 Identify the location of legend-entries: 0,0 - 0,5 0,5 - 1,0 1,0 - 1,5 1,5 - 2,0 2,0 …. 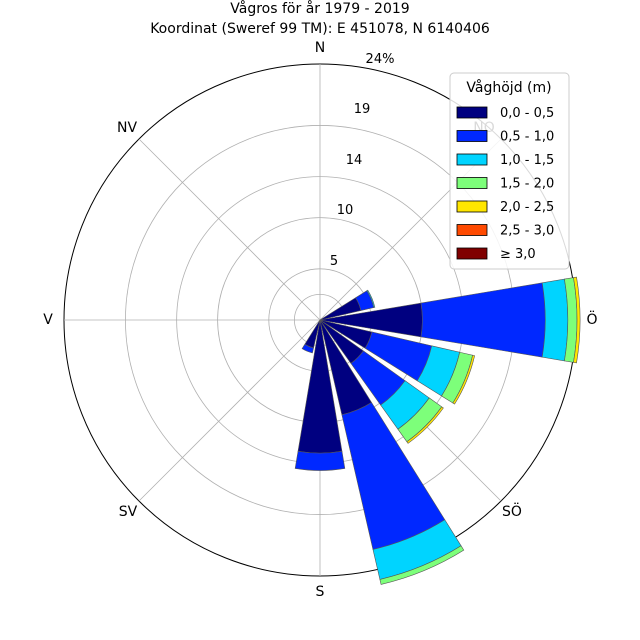
(505, 184).